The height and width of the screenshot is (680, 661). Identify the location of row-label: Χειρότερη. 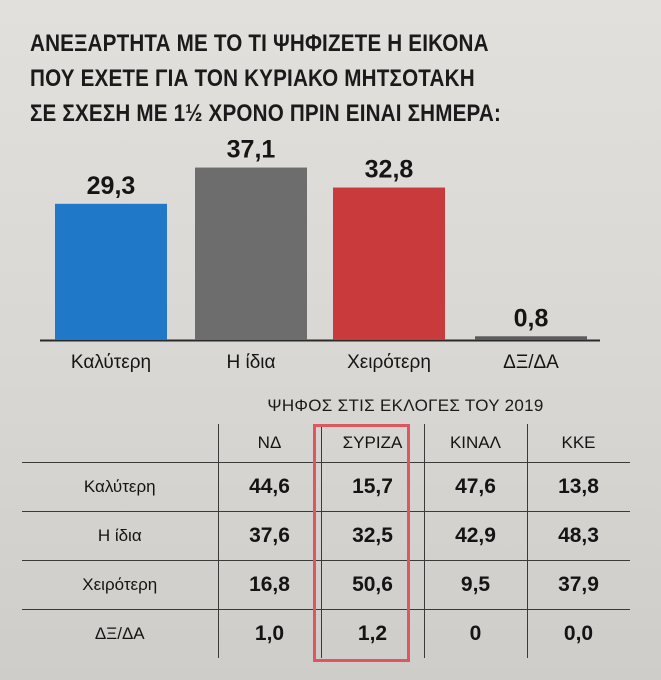
(120, 585).